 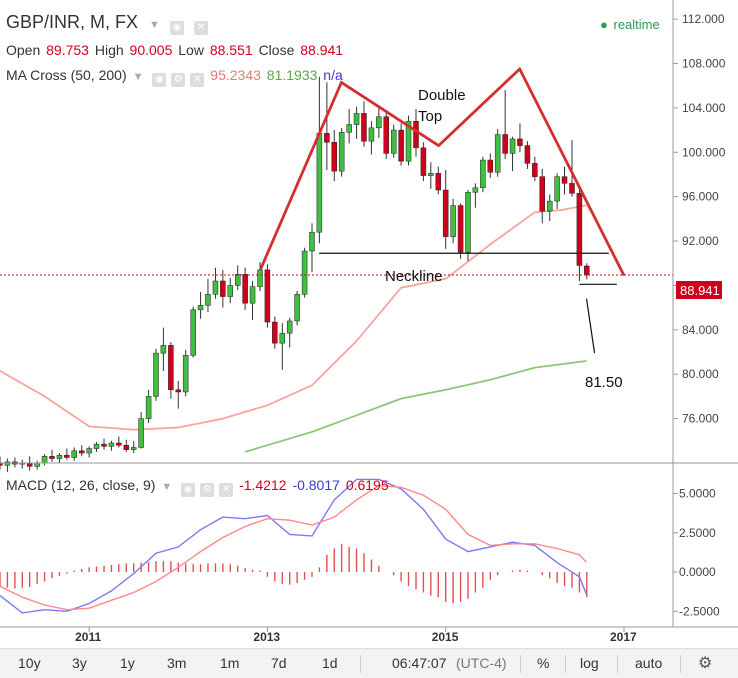 I want to click on timeframe-1d: 1d, so click(x=330, y=663).